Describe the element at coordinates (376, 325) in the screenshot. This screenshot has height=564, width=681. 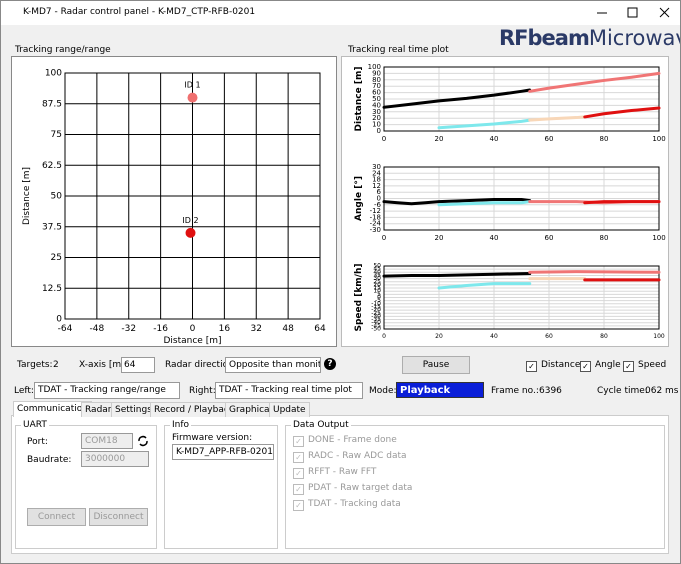
I see `y-tick-label: -45` at that location.